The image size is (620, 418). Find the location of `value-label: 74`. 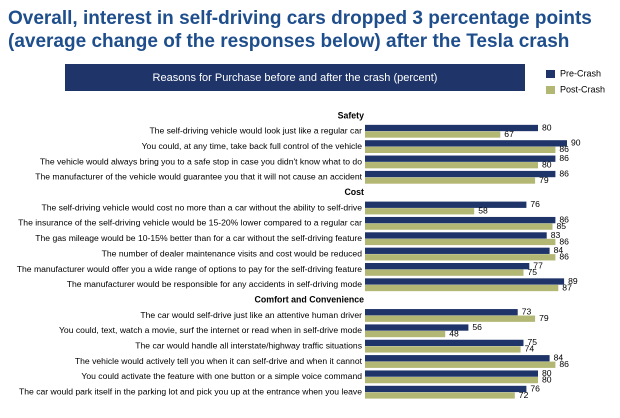

value-label: 74 is located at coordinates (530, 349).